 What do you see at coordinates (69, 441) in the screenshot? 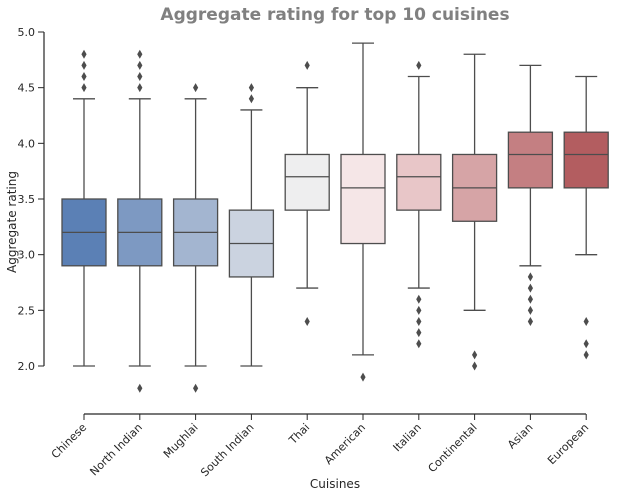
I see `x-tick-label: Chinese` at bounding box center [69, 441].